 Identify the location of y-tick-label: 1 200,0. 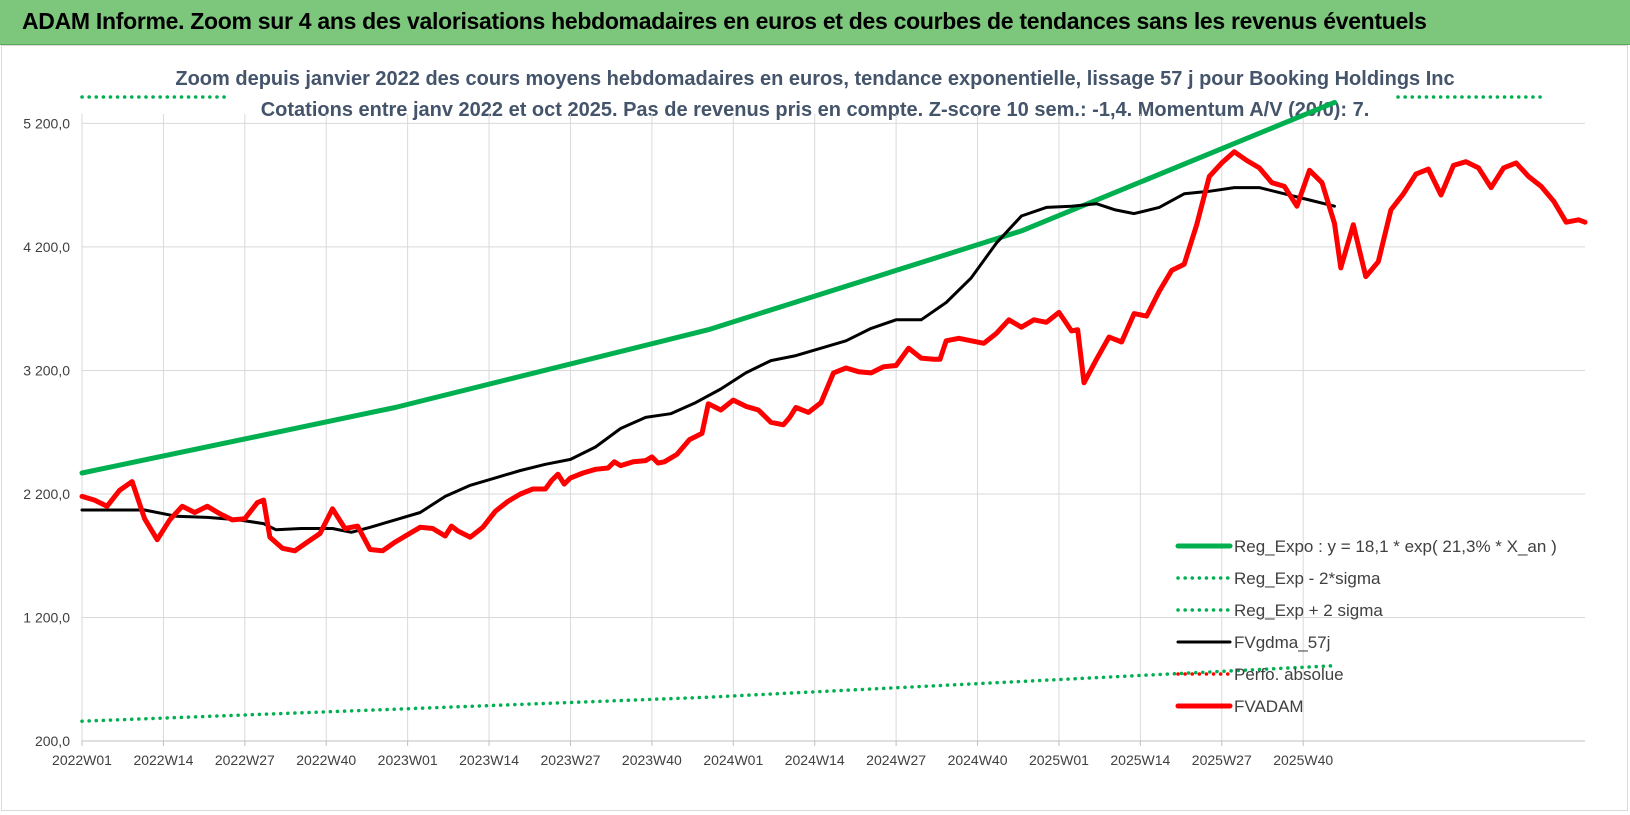
(46, 617).